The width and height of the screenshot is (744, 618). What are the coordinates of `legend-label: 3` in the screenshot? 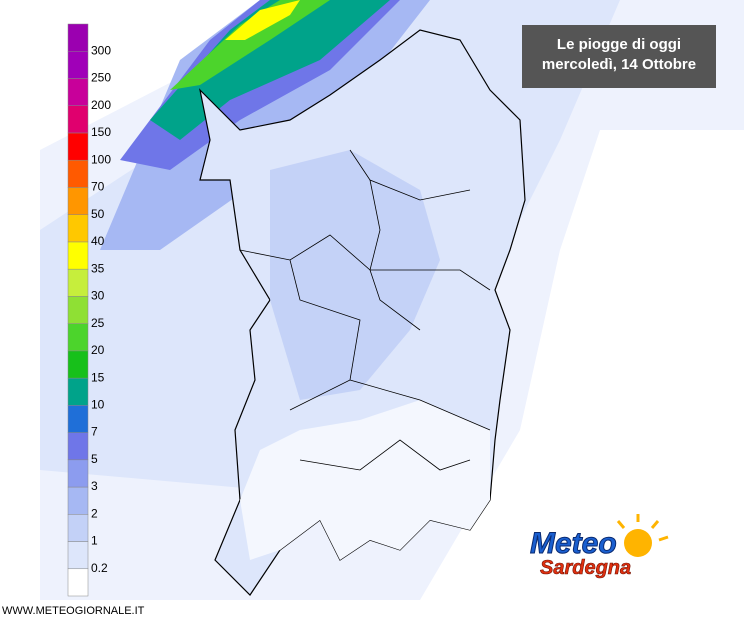 It's located at (94, 486).